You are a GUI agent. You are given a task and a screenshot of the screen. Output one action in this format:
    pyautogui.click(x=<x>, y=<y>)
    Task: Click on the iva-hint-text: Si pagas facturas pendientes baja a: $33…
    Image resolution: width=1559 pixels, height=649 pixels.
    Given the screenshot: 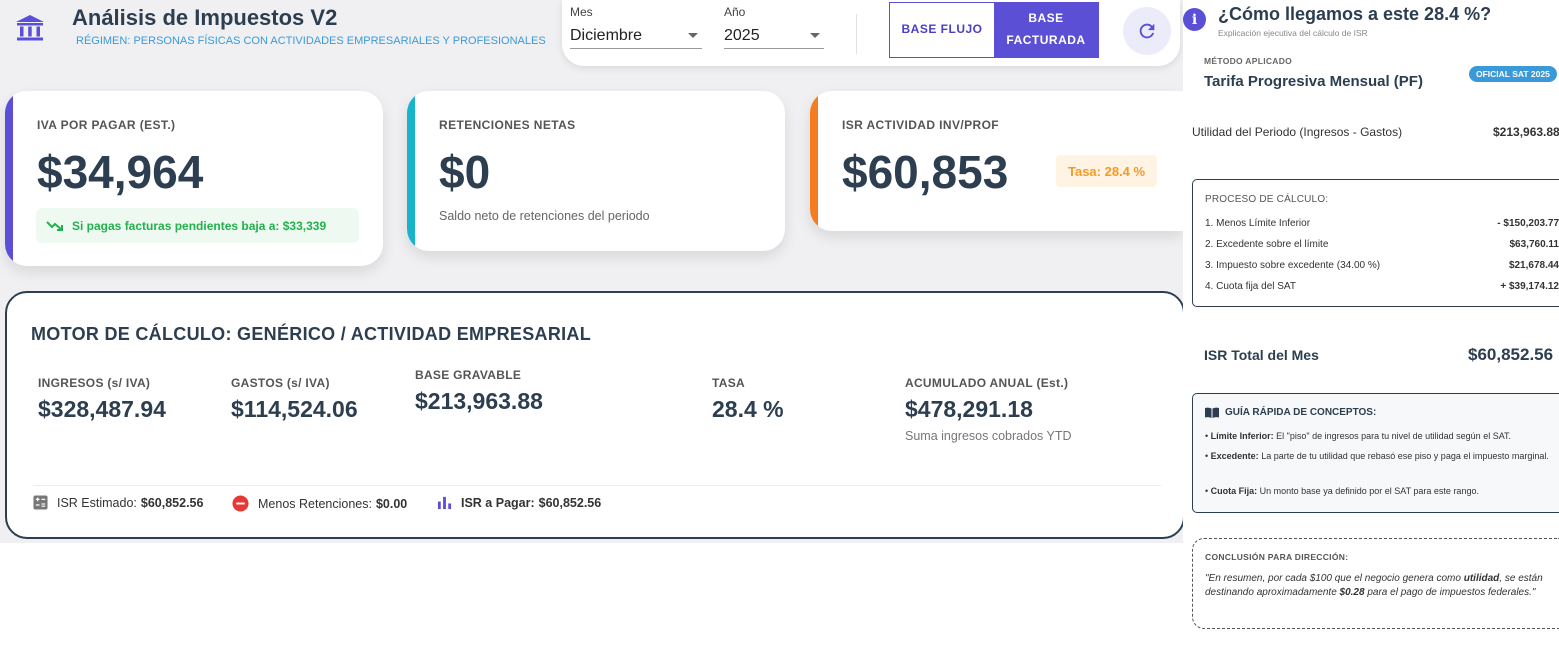 What is the action you would take?
    pyautogui.click(x=199, y=225)
    